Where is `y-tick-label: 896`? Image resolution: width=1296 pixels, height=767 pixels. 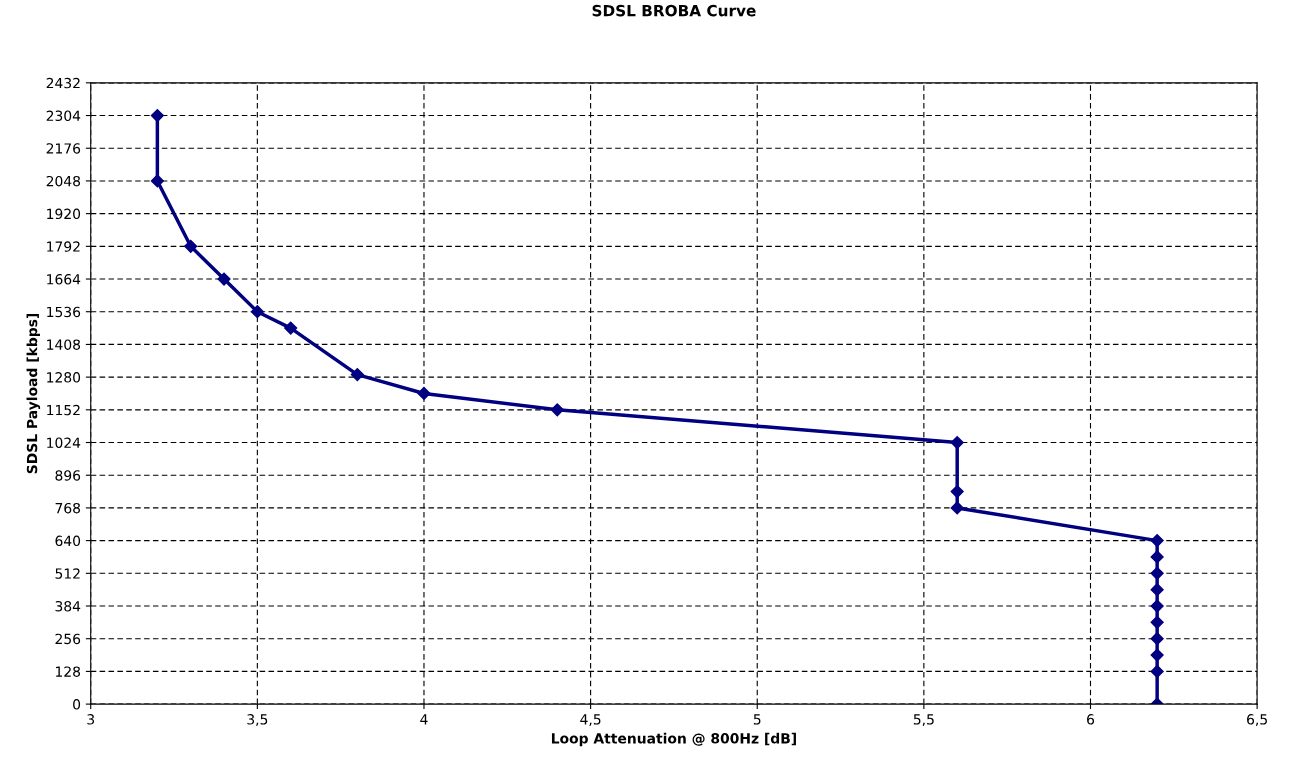 y-tick-label: 896 is located at coordinates (68, 475).